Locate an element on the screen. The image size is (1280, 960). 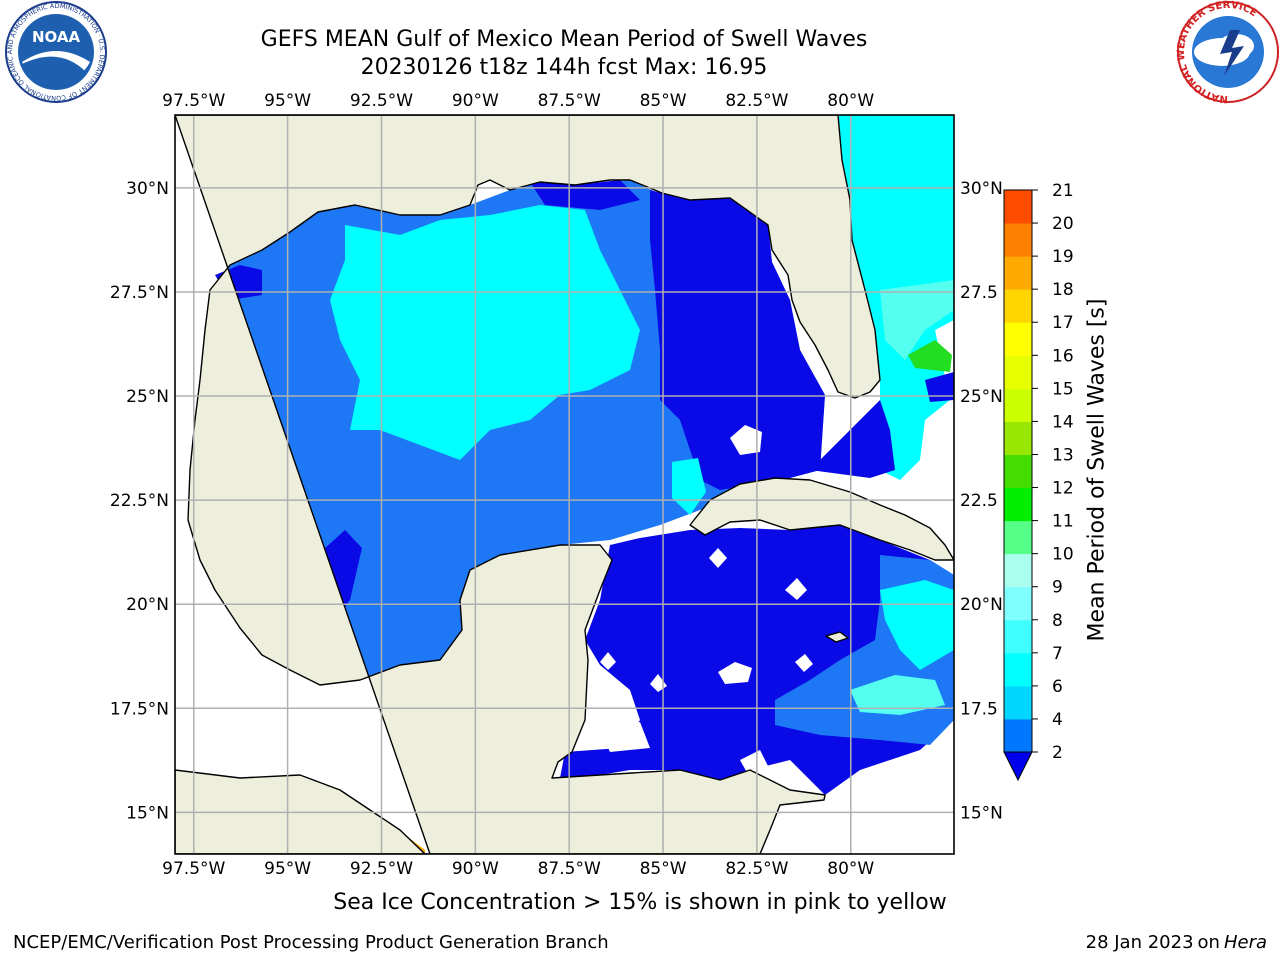
colorbar-tick-label: 6 is located at coordinates (1057, 687).